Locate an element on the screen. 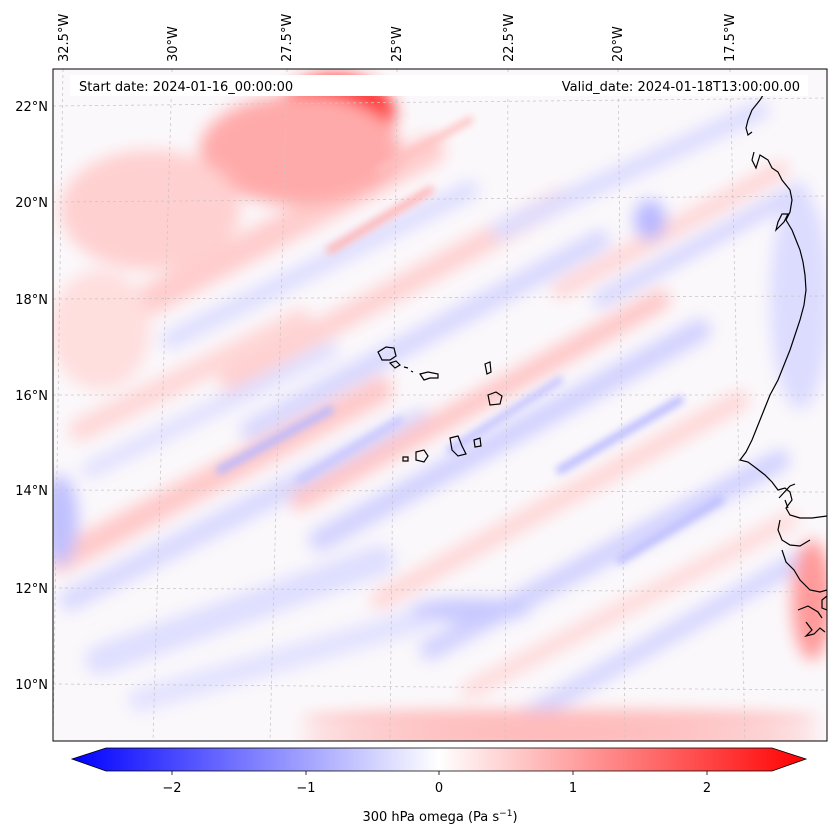  colorbar-tick-labels: −2 −1 0 1 2 is located at coordinates (436, 788).